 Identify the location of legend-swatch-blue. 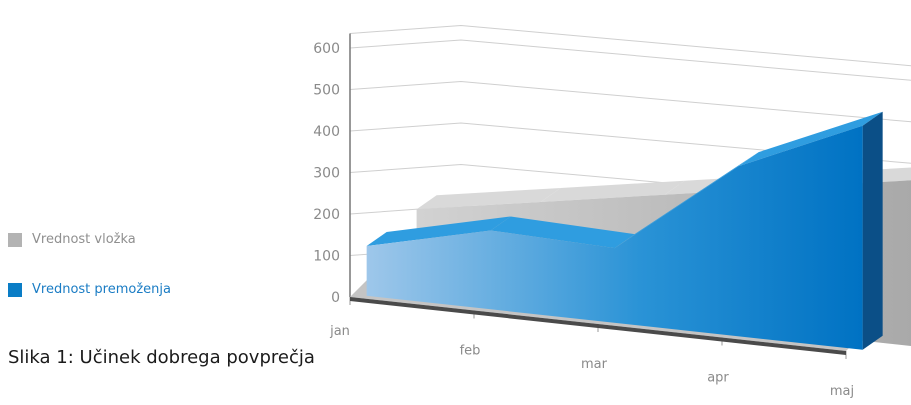
(15, 289).